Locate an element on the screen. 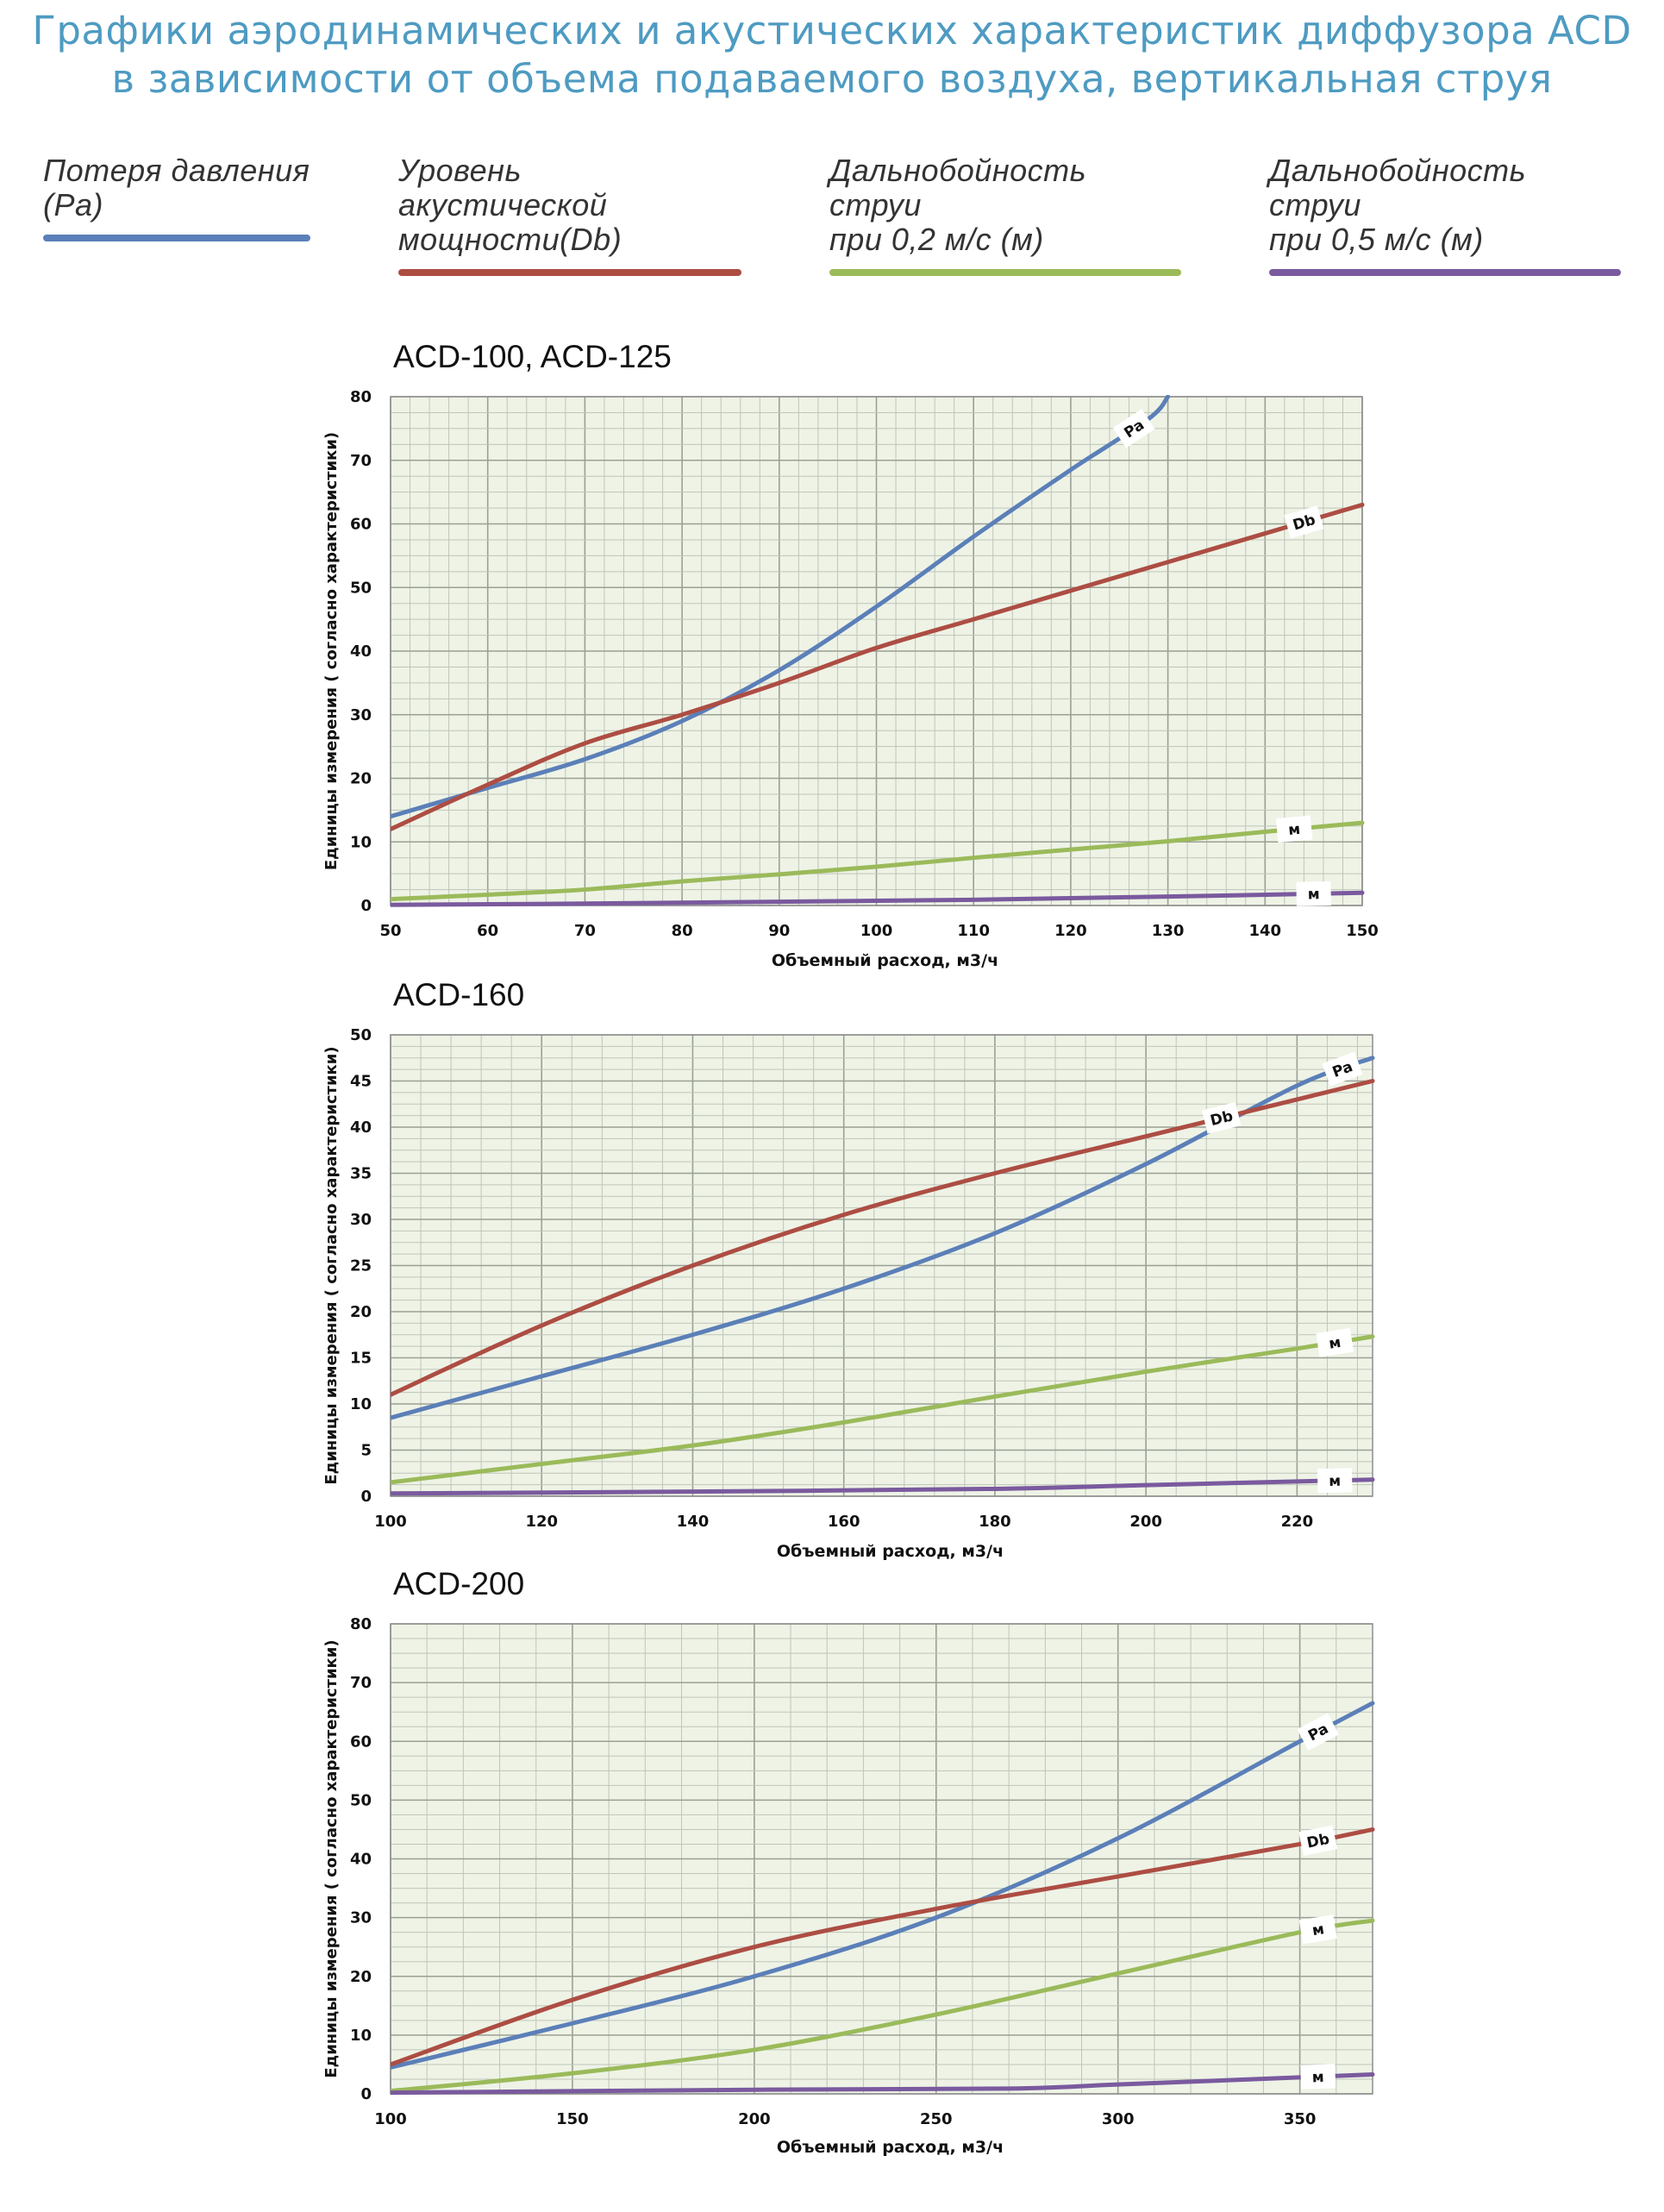  legend-label: Дальнобойность струи при 0,5 м/с (м) is located at coordinates (1407, 205).